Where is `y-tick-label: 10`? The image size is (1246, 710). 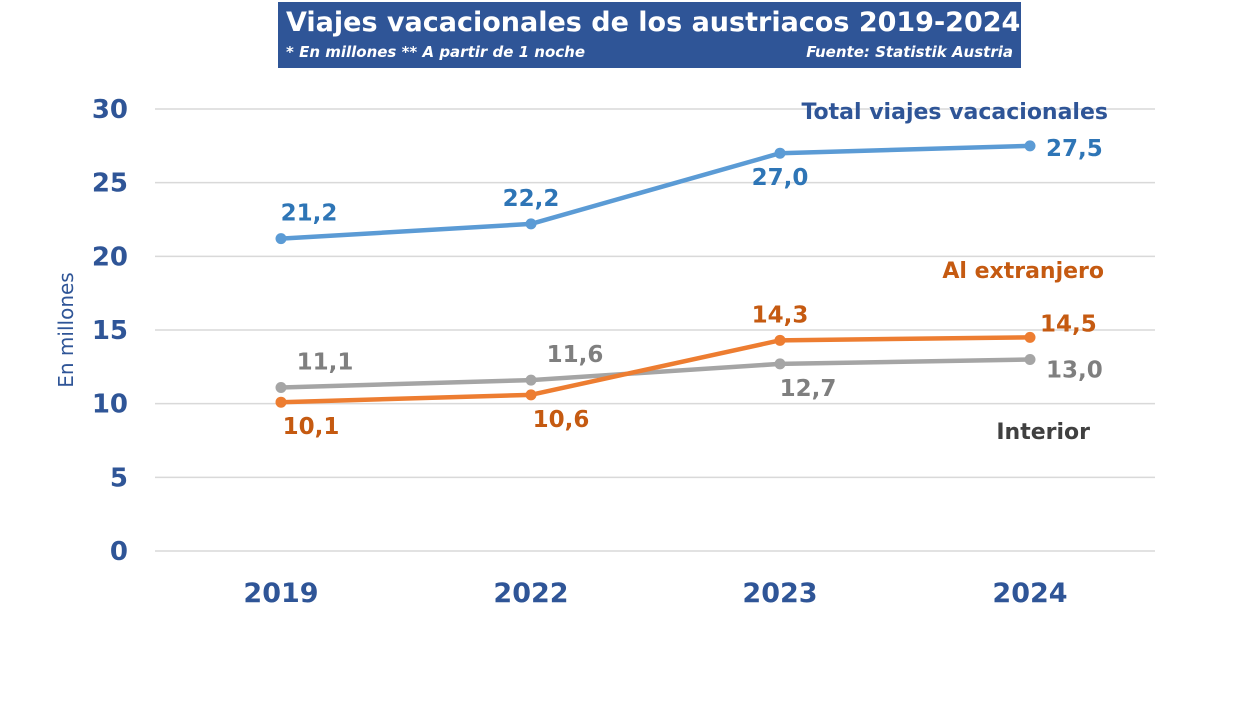
y-tick-label: 10 is located at coordinates (110, 405).